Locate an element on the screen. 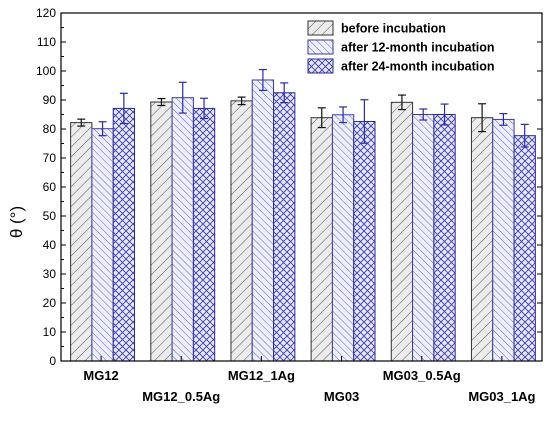 Image resolution: width=550 pixels, height=441 pixels. y-tick-label: 0 is located at coordinates (52, 361).